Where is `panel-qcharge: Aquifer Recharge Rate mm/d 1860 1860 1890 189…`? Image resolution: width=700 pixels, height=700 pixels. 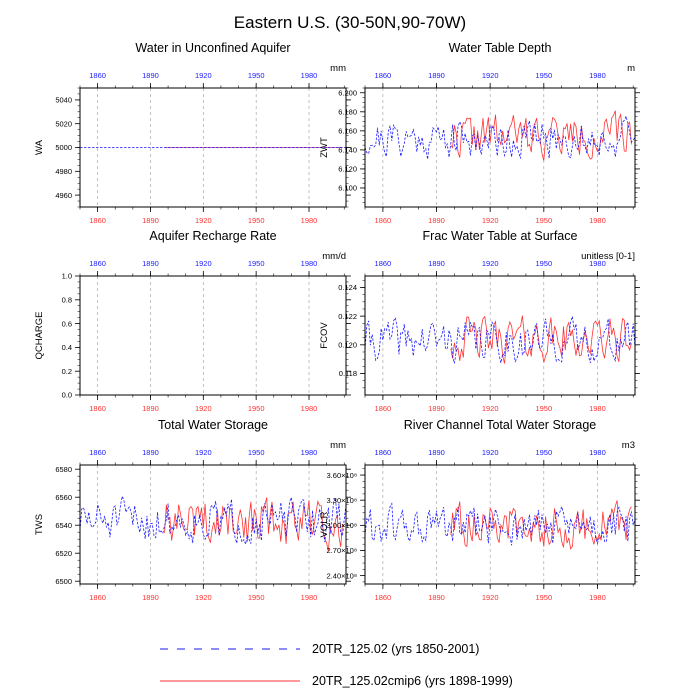 panel-qcharge: Aquifer Recharge Rate mm/d 1860 1860 1890 189… is located at coordinates (192, 321).